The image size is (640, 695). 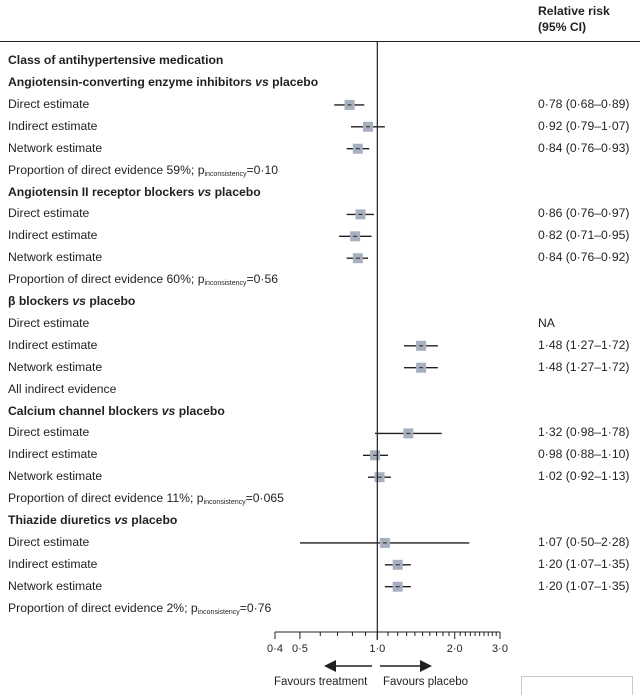 I want to click on ci-text: 0·84 (0·76–0·93), so click(x=584, y=147).